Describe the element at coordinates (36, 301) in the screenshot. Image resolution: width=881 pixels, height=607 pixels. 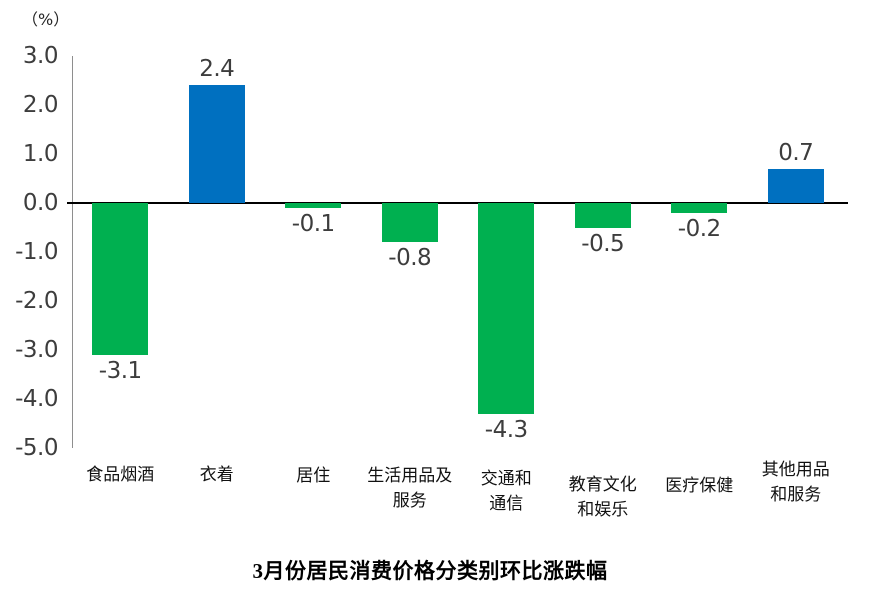
I see `y-axis-tick-label: -2.0` at that location.